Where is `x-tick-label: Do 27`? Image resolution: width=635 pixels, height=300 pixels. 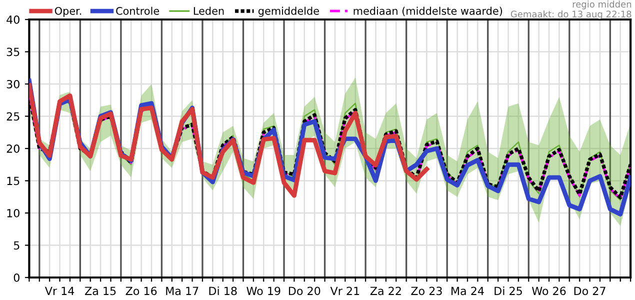 x-tick-label: Do 27 is located at coordinates (590, 291).